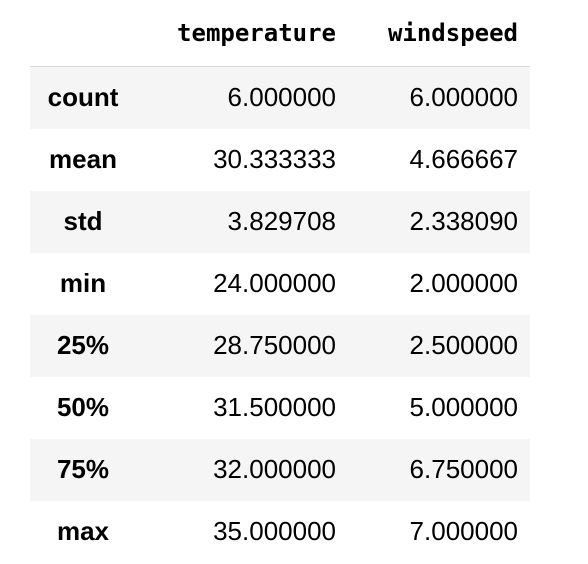 The height and width of the screenshot is (564, 588). What do you see at coordinates (439, 33) in the screenshot?
I see `column-header-windspeed: windspeed` at bounding box center [439, 33].